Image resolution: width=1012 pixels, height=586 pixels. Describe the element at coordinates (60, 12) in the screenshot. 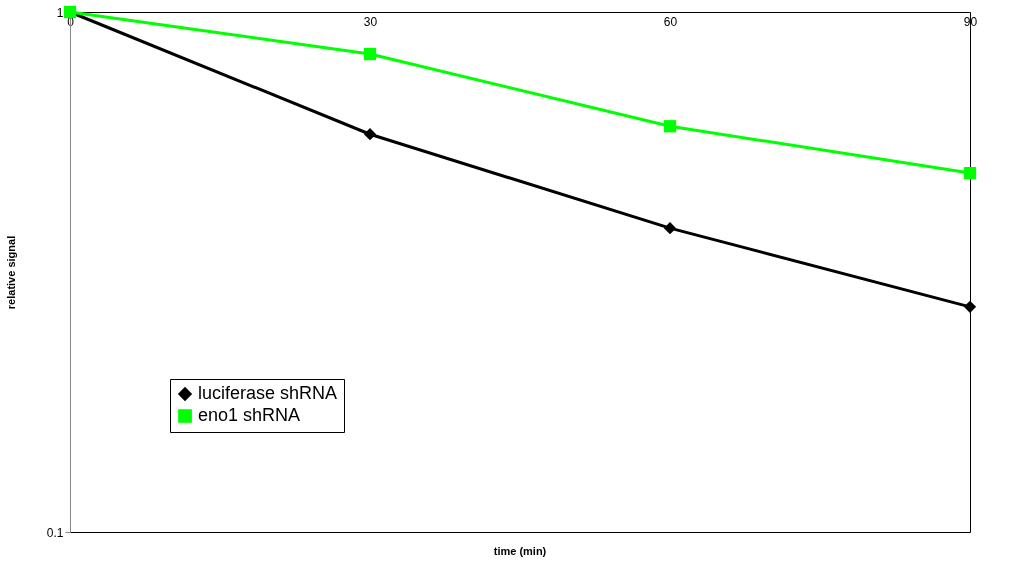

I see `y-tick-label: 1` at that location.